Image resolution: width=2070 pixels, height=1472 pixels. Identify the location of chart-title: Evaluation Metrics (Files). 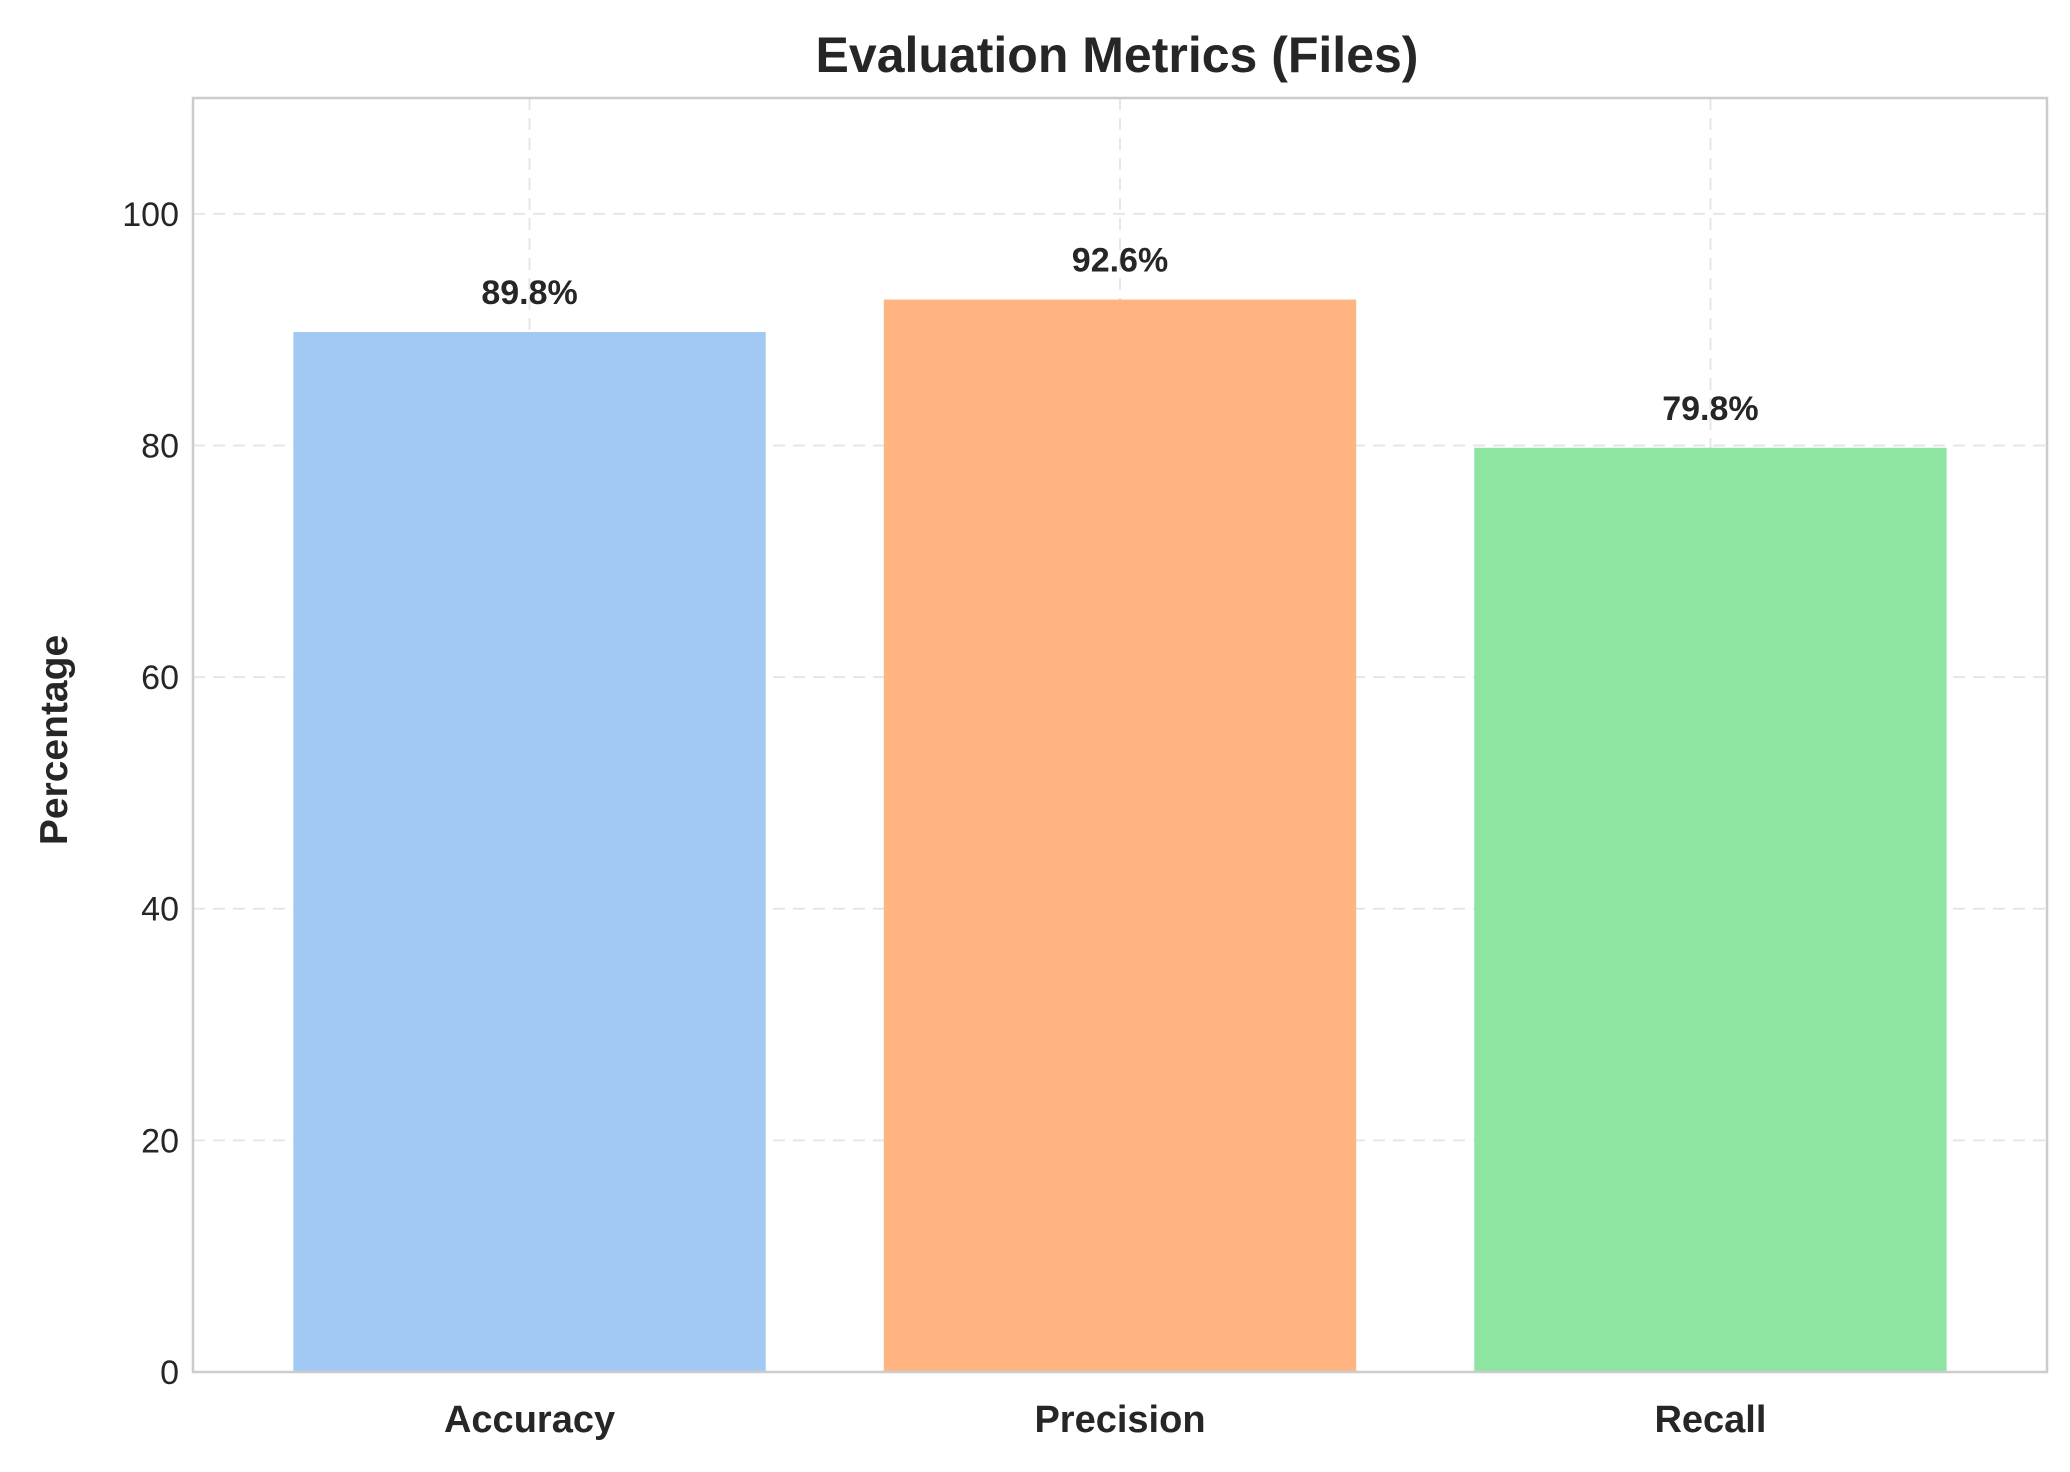
(1117, 55).